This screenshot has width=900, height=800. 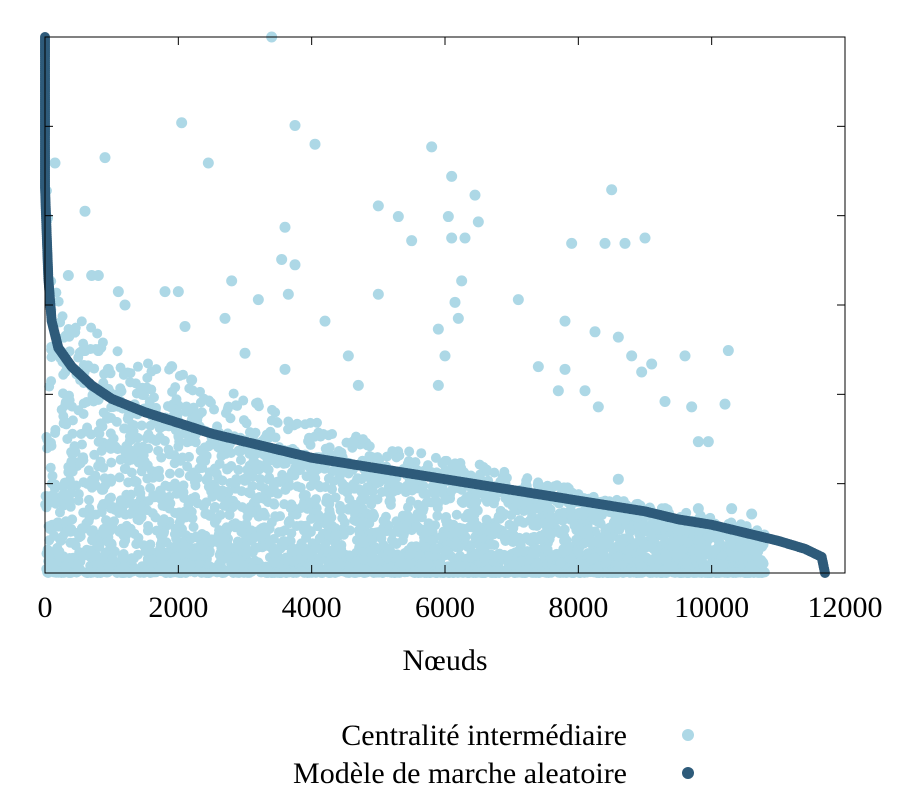 I want to click on x-tick-label: 0, so click(x=45, y=607).